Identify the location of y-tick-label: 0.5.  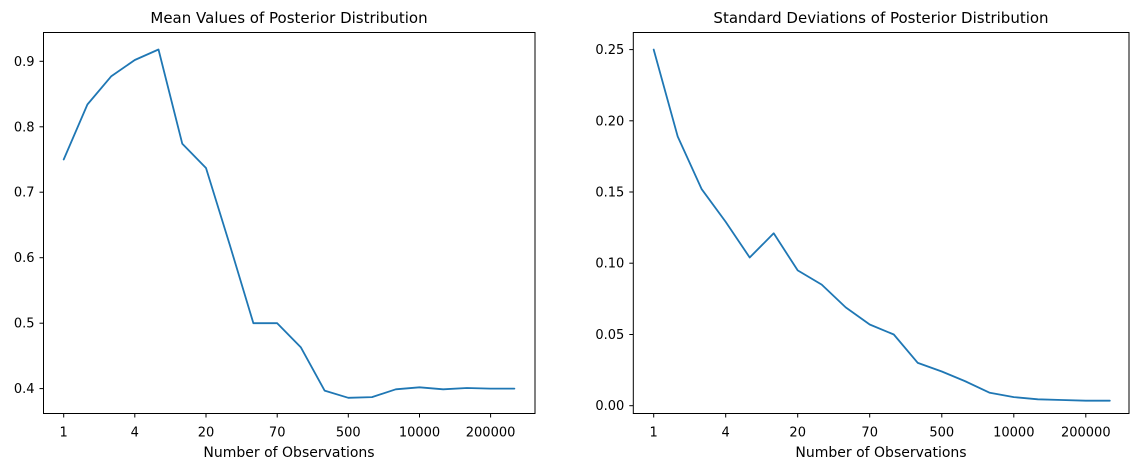
(24, 324).